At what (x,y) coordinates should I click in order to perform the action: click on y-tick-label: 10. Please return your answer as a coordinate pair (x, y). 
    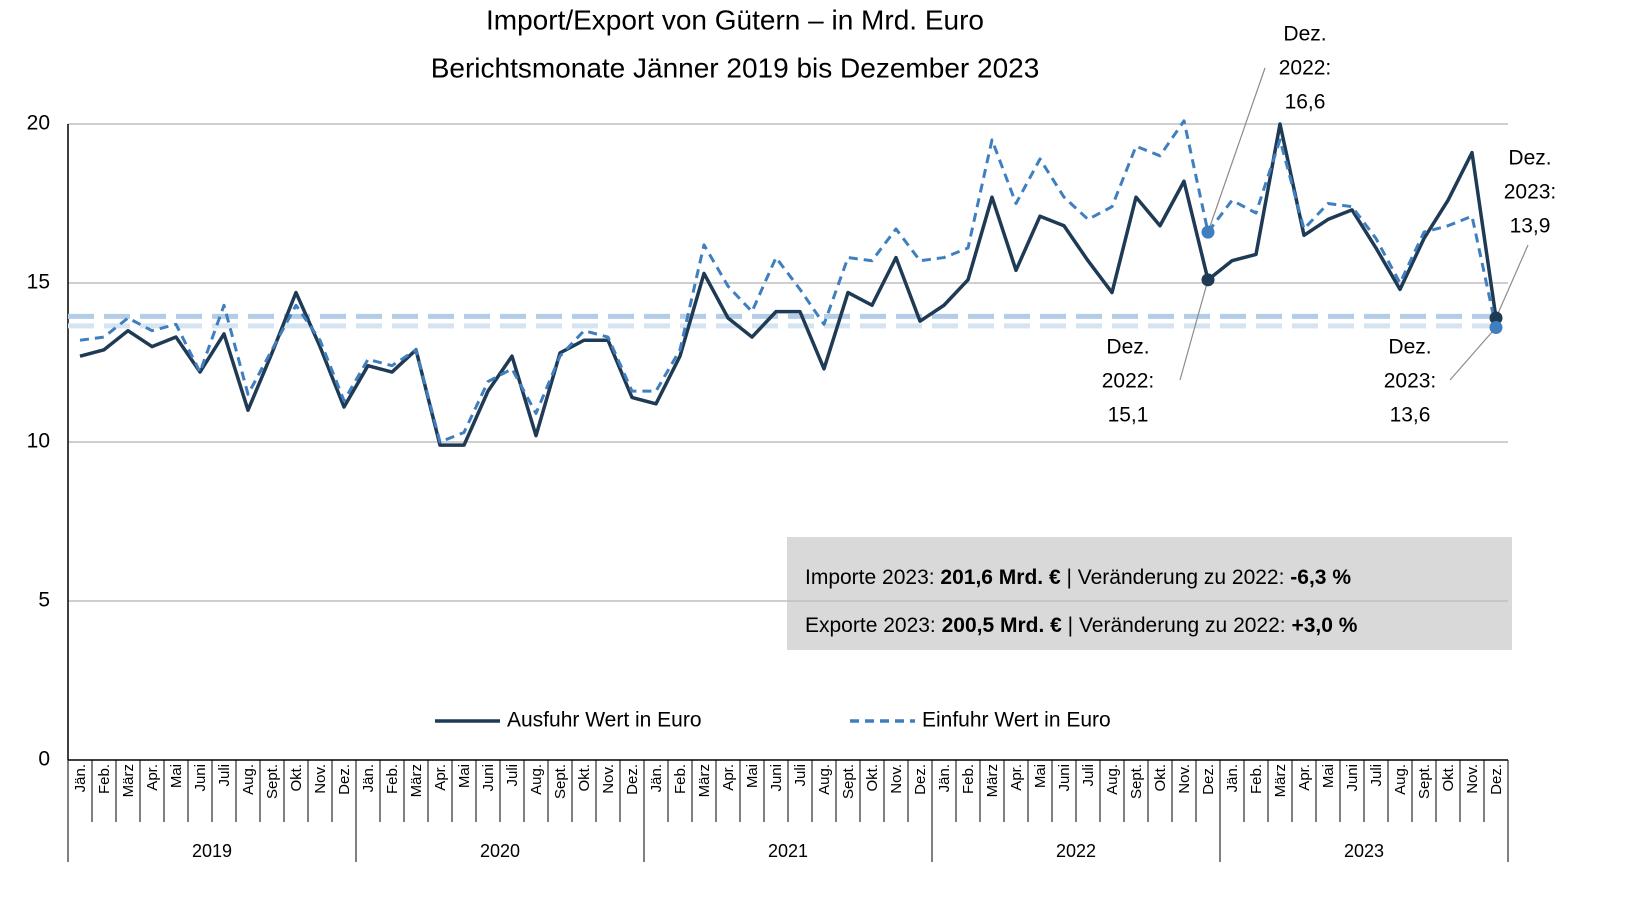
    Looking at the image, I should click on (38, 441).